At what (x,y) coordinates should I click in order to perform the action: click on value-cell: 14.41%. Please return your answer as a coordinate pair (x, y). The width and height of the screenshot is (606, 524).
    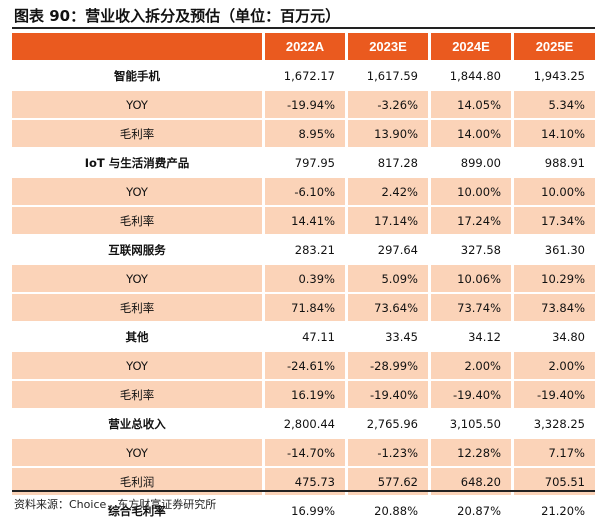
    Looking at the image, I should click on (303, 219).